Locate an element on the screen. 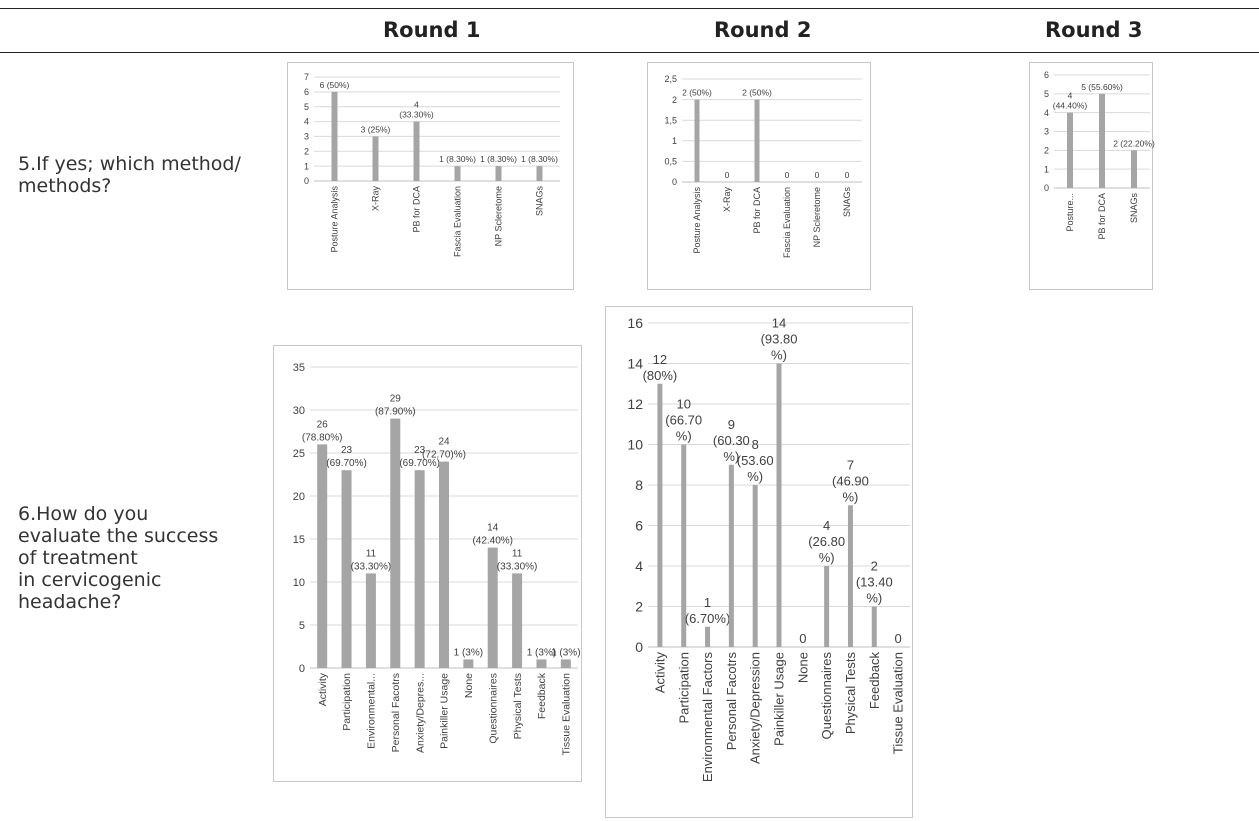  x-category-label: Participation is located at coordinates (683, 688).